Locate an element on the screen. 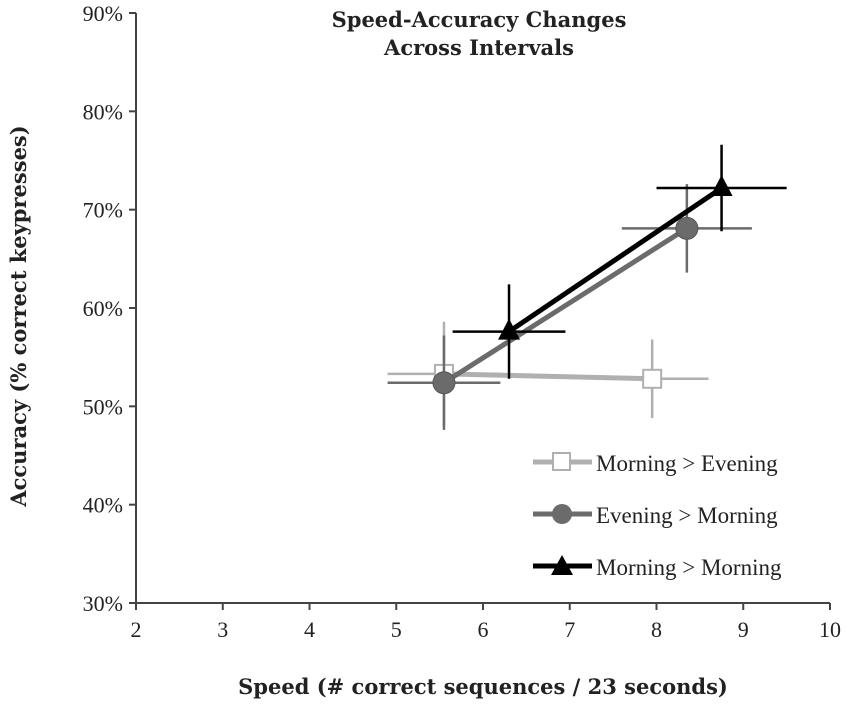  x-tick-label: 9 is located at coordinates (743, 629).